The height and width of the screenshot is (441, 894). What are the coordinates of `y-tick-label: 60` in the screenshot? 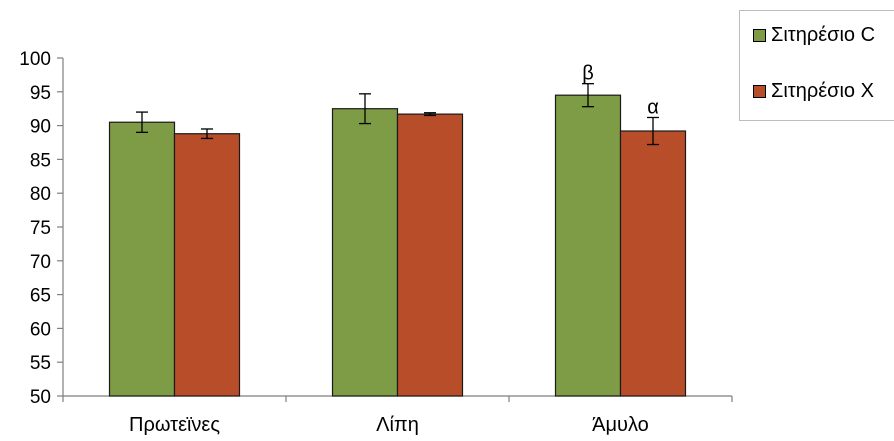 It's located at (40, 329).